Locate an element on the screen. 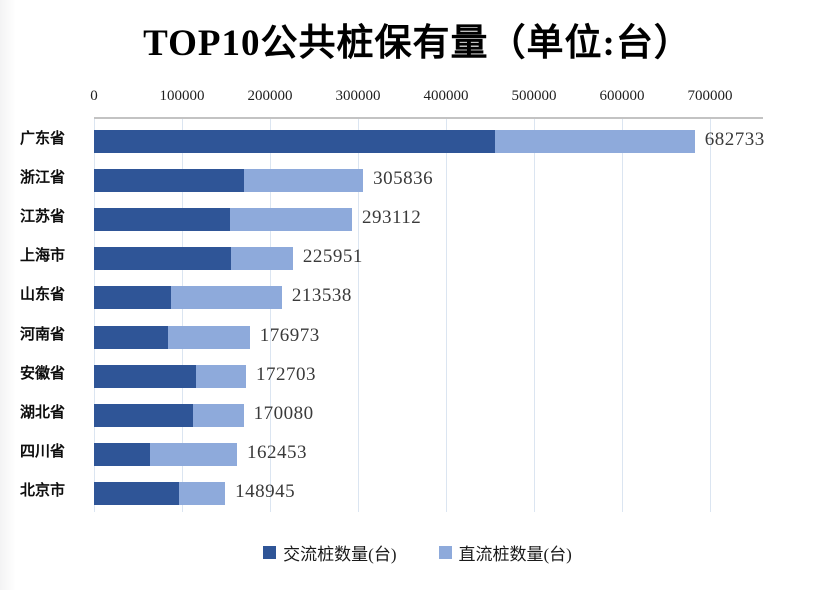 The image size is (835, 590). x-tick-label: 500000 is located at coordinates (534, 96).